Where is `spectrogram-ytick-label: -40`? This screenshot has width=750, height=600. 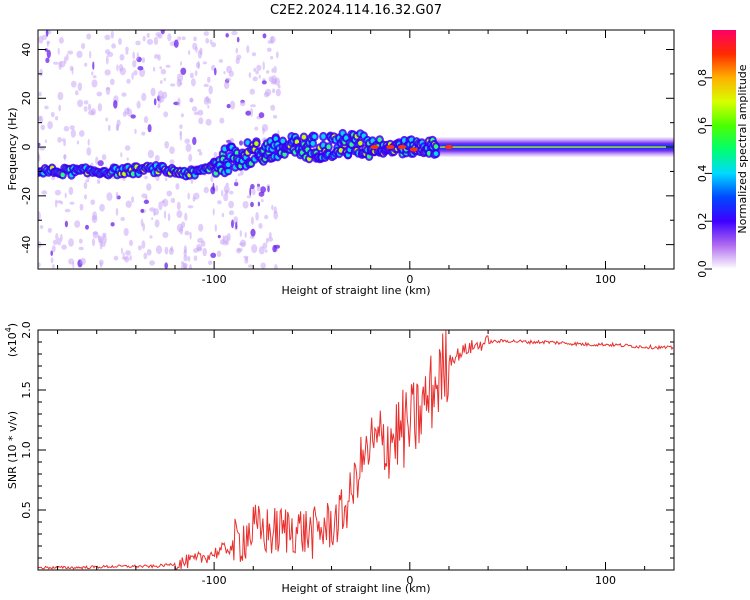 spectrogram-ytick-label: -40 is located at coordinates (26, 245).